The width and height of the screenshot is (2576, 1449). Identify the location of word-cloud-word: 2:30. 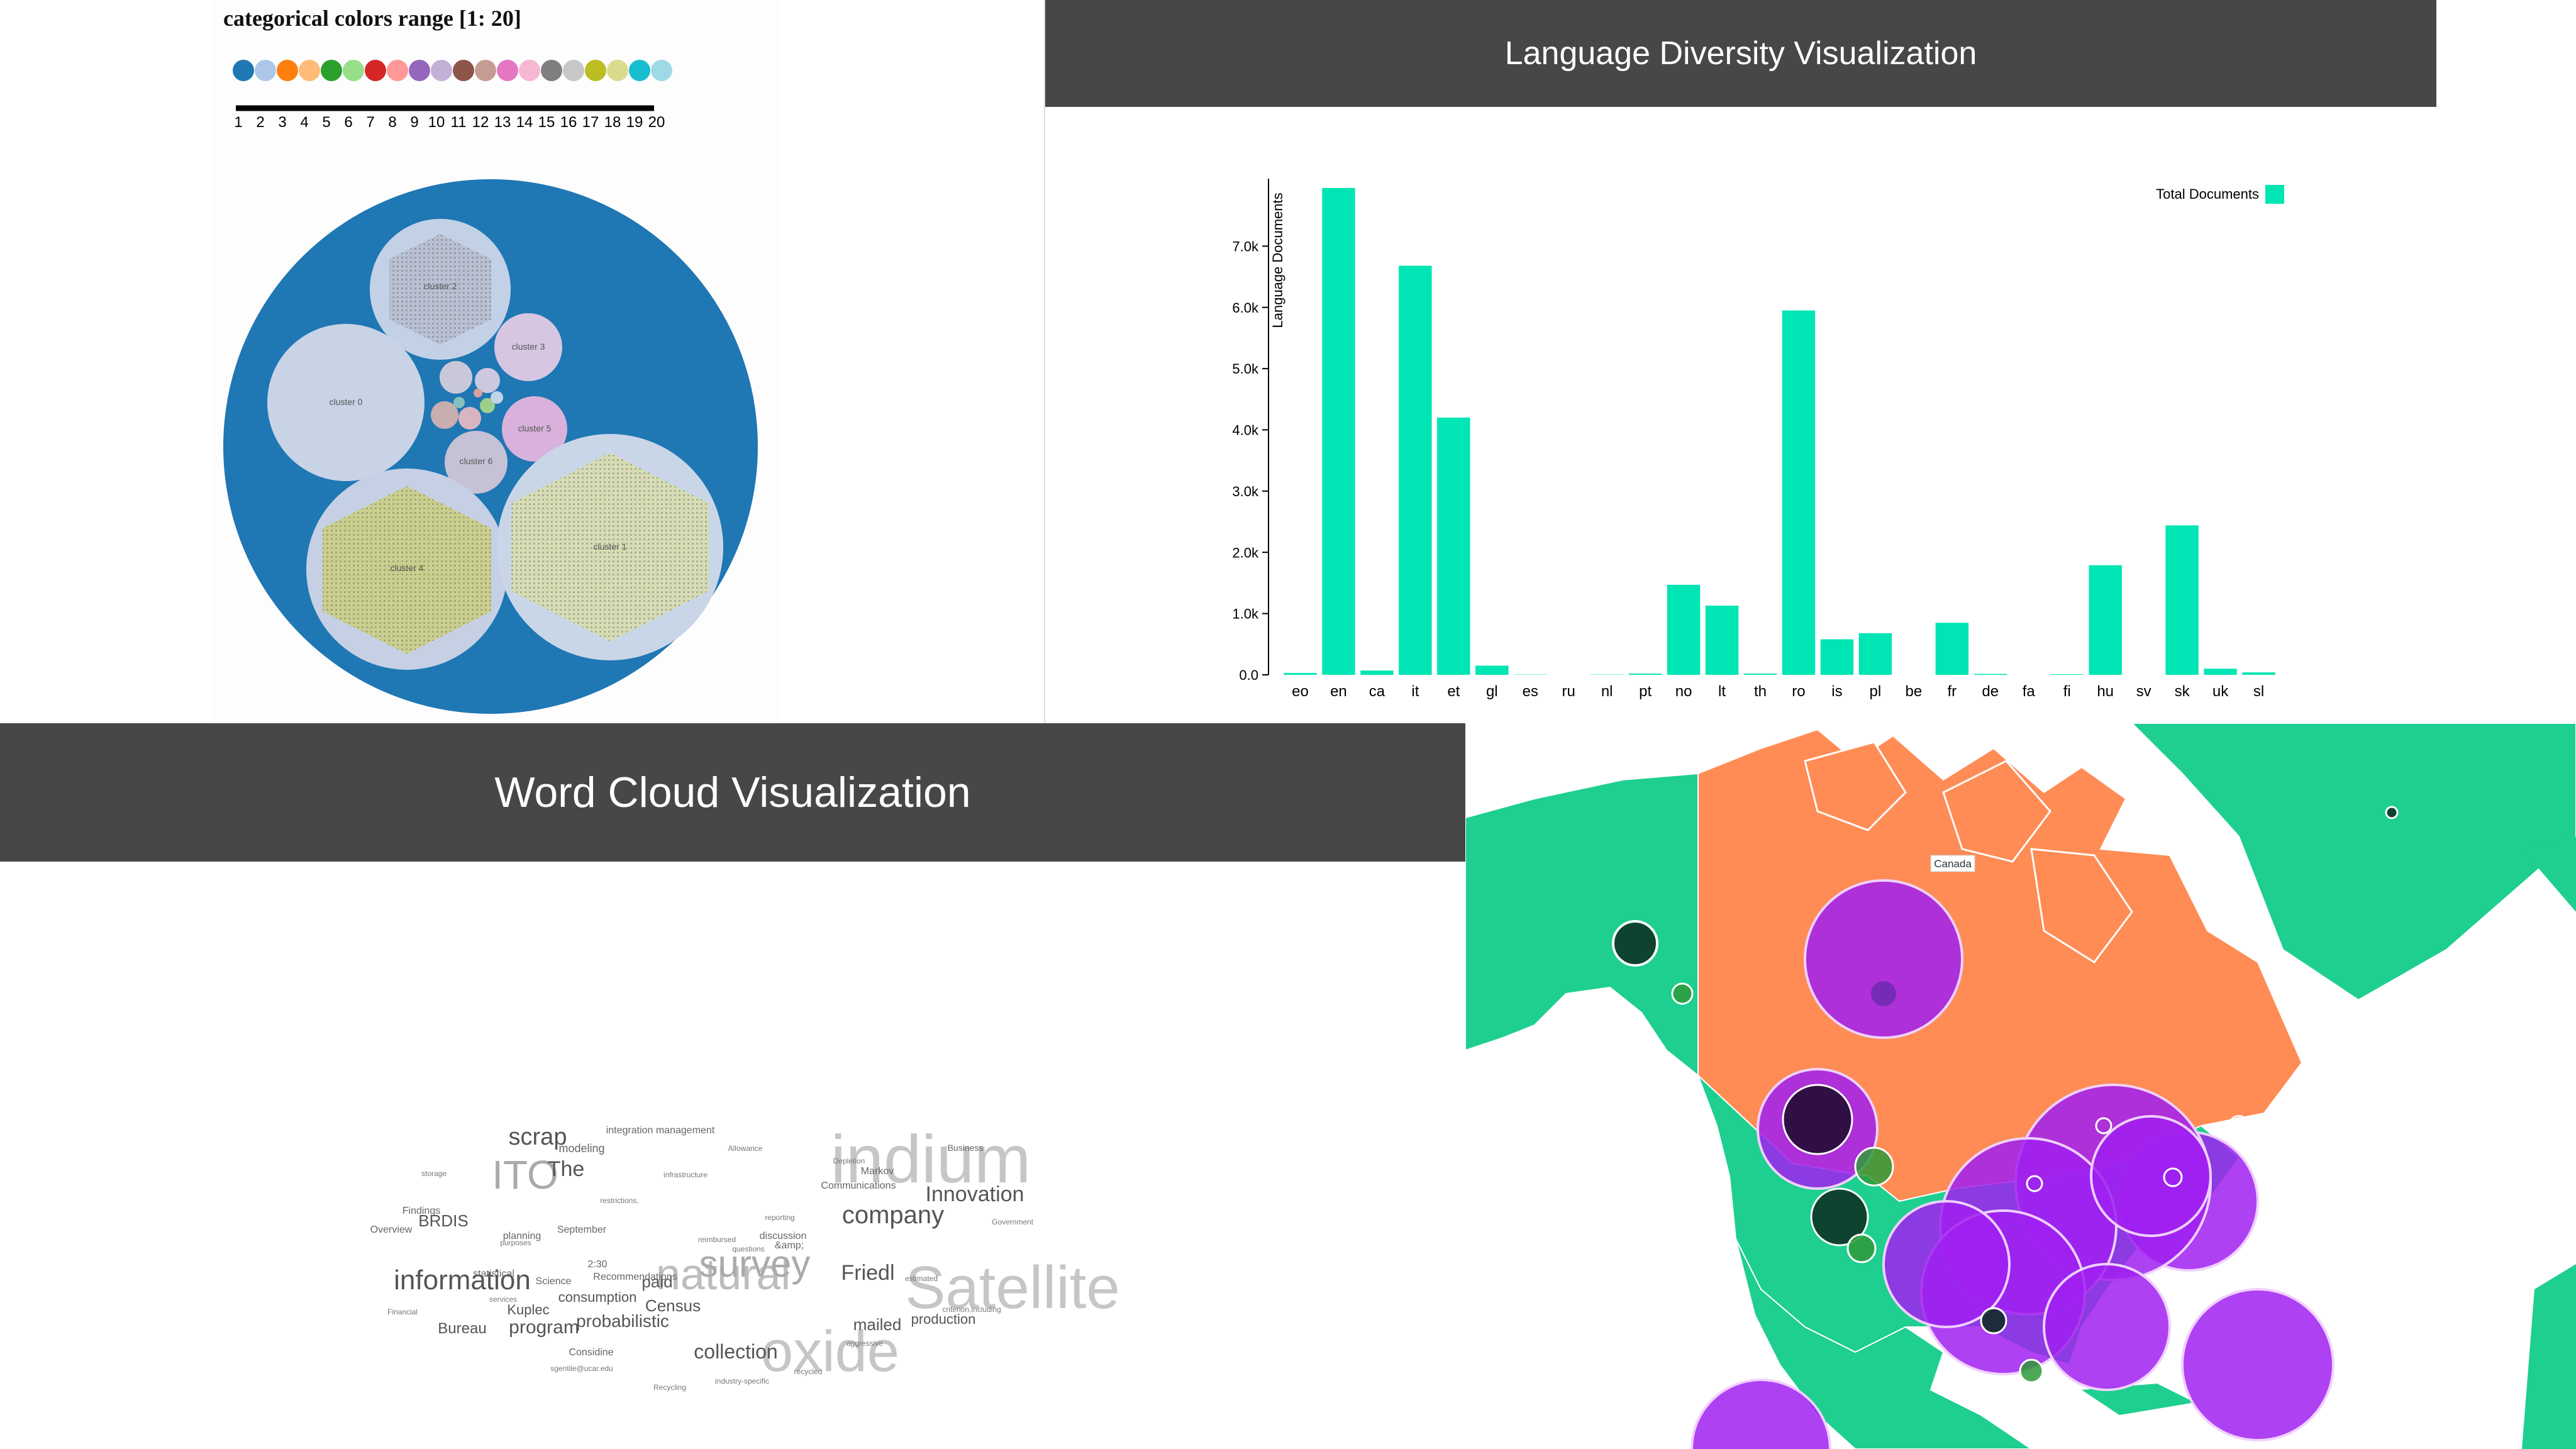
(597, 1264).